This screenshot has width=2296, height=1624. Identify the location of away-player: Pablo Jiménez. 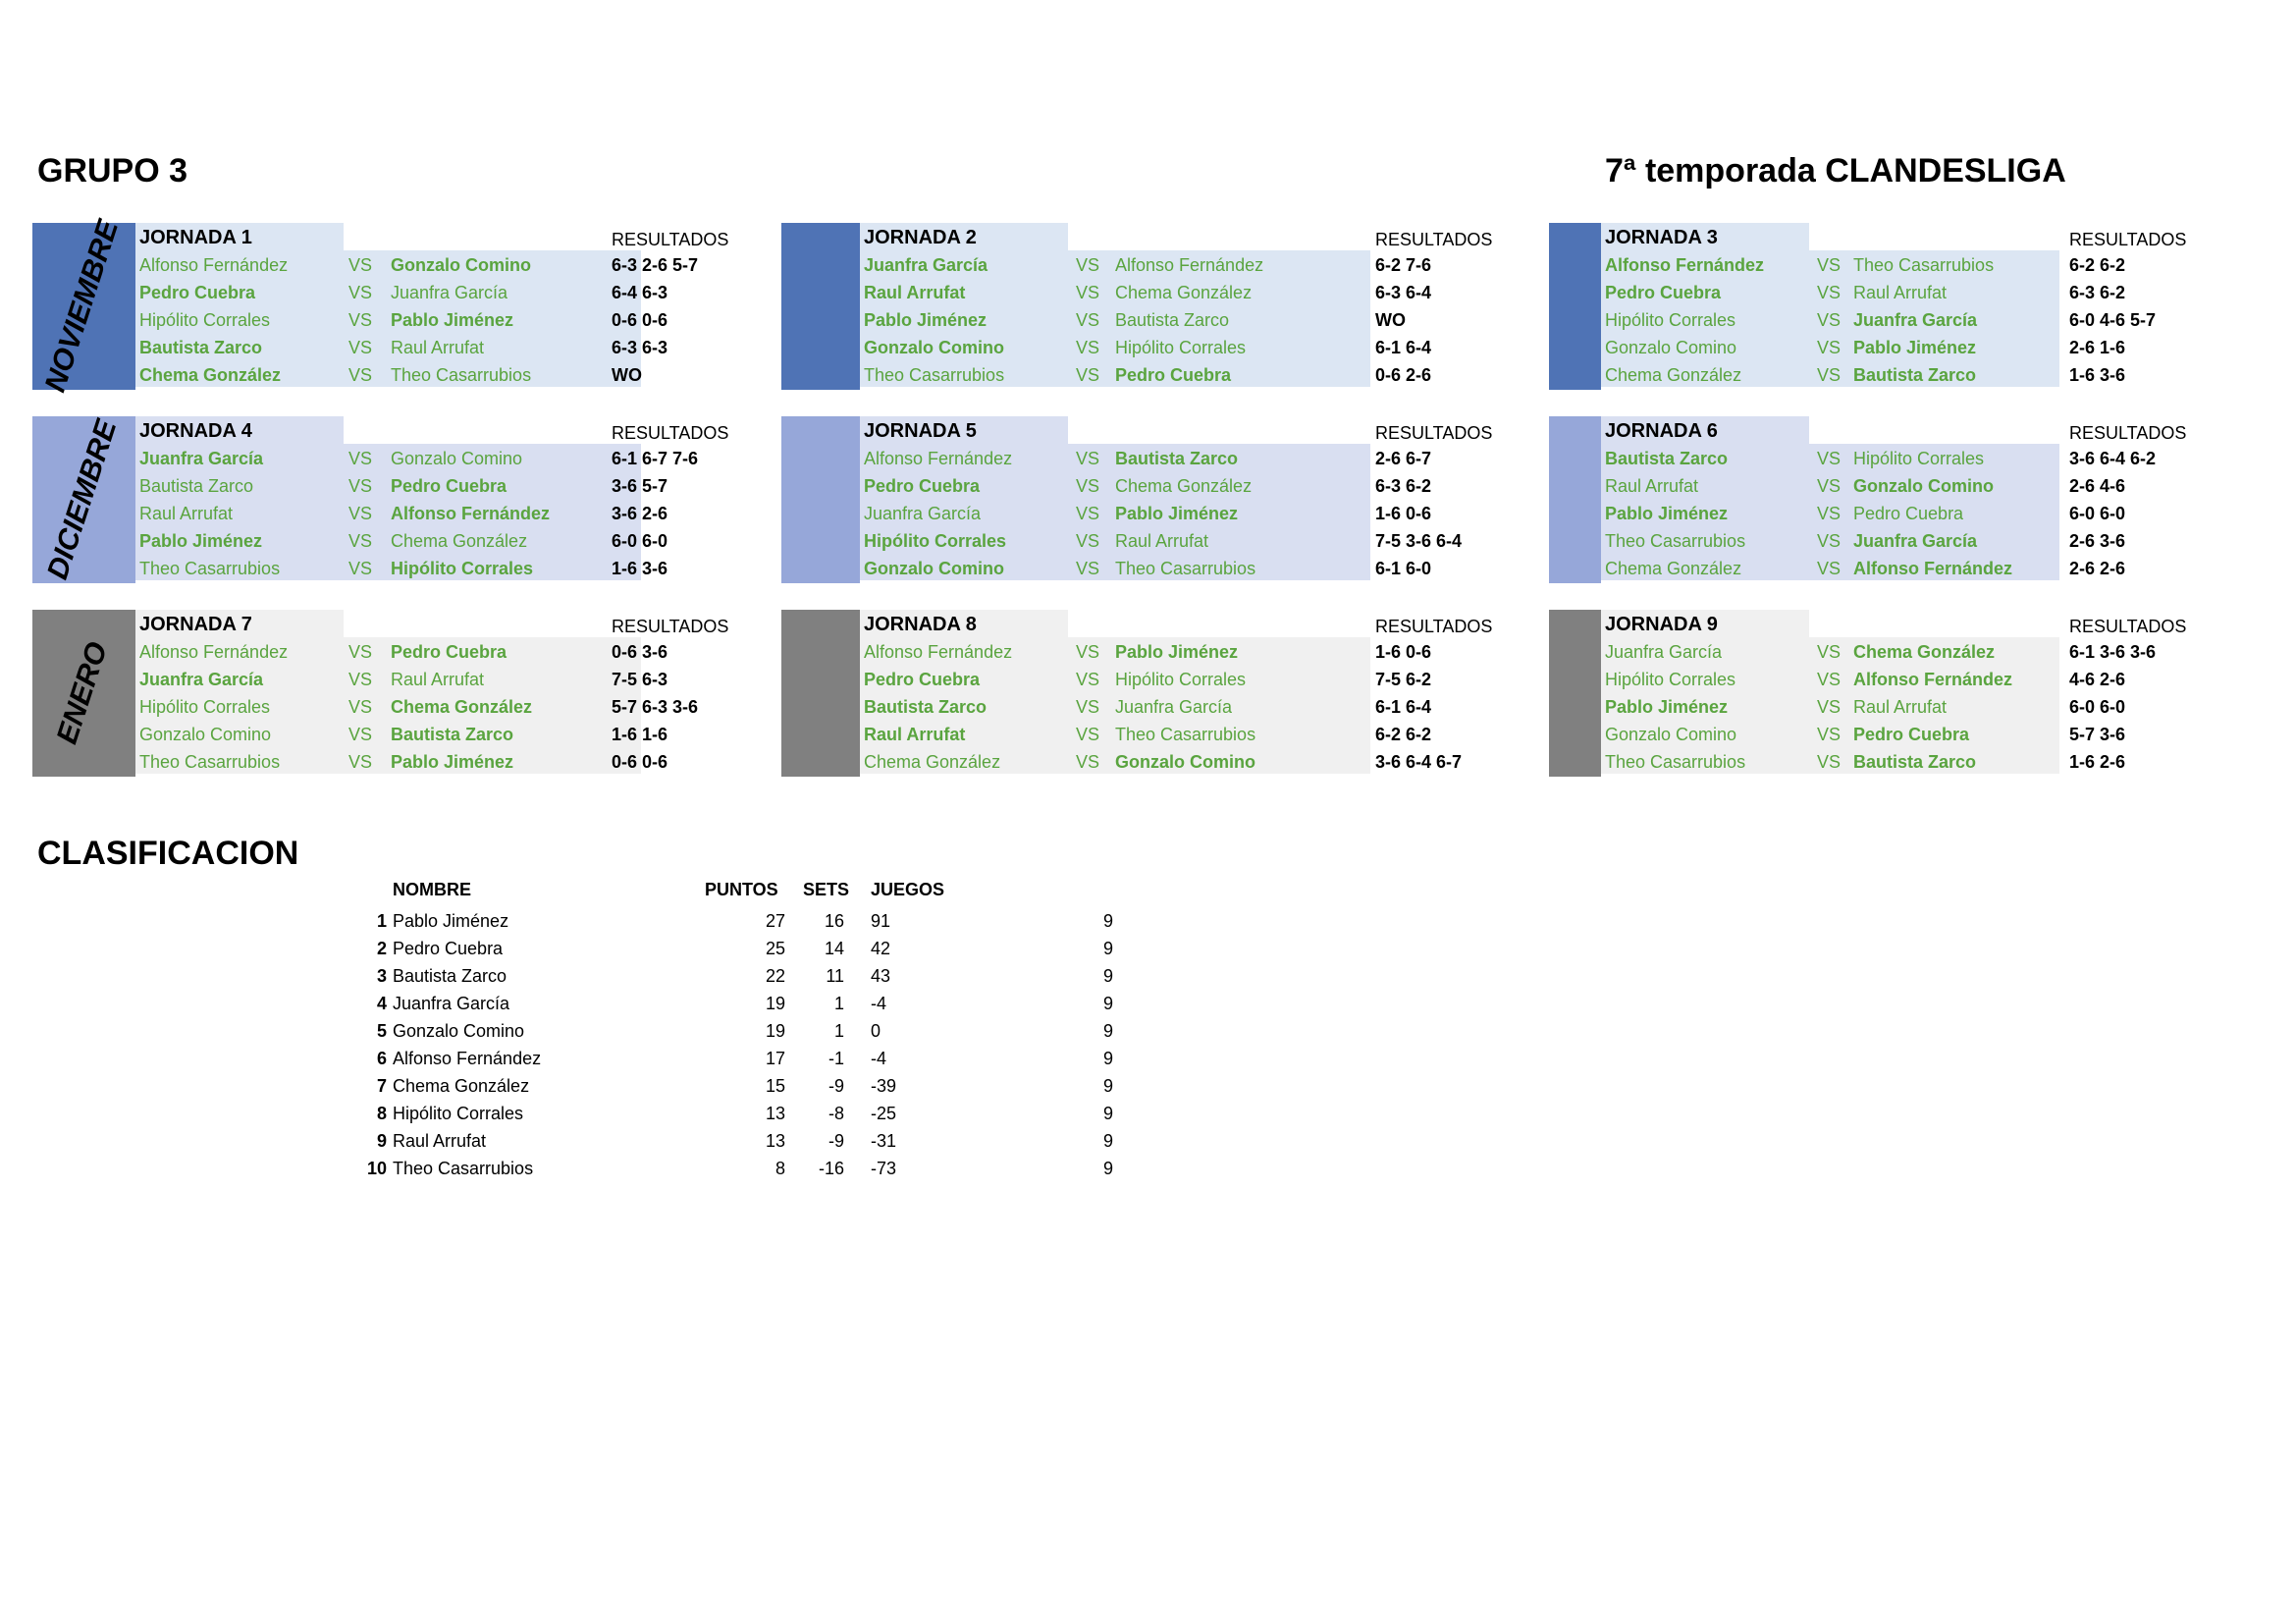
(1177, 652).